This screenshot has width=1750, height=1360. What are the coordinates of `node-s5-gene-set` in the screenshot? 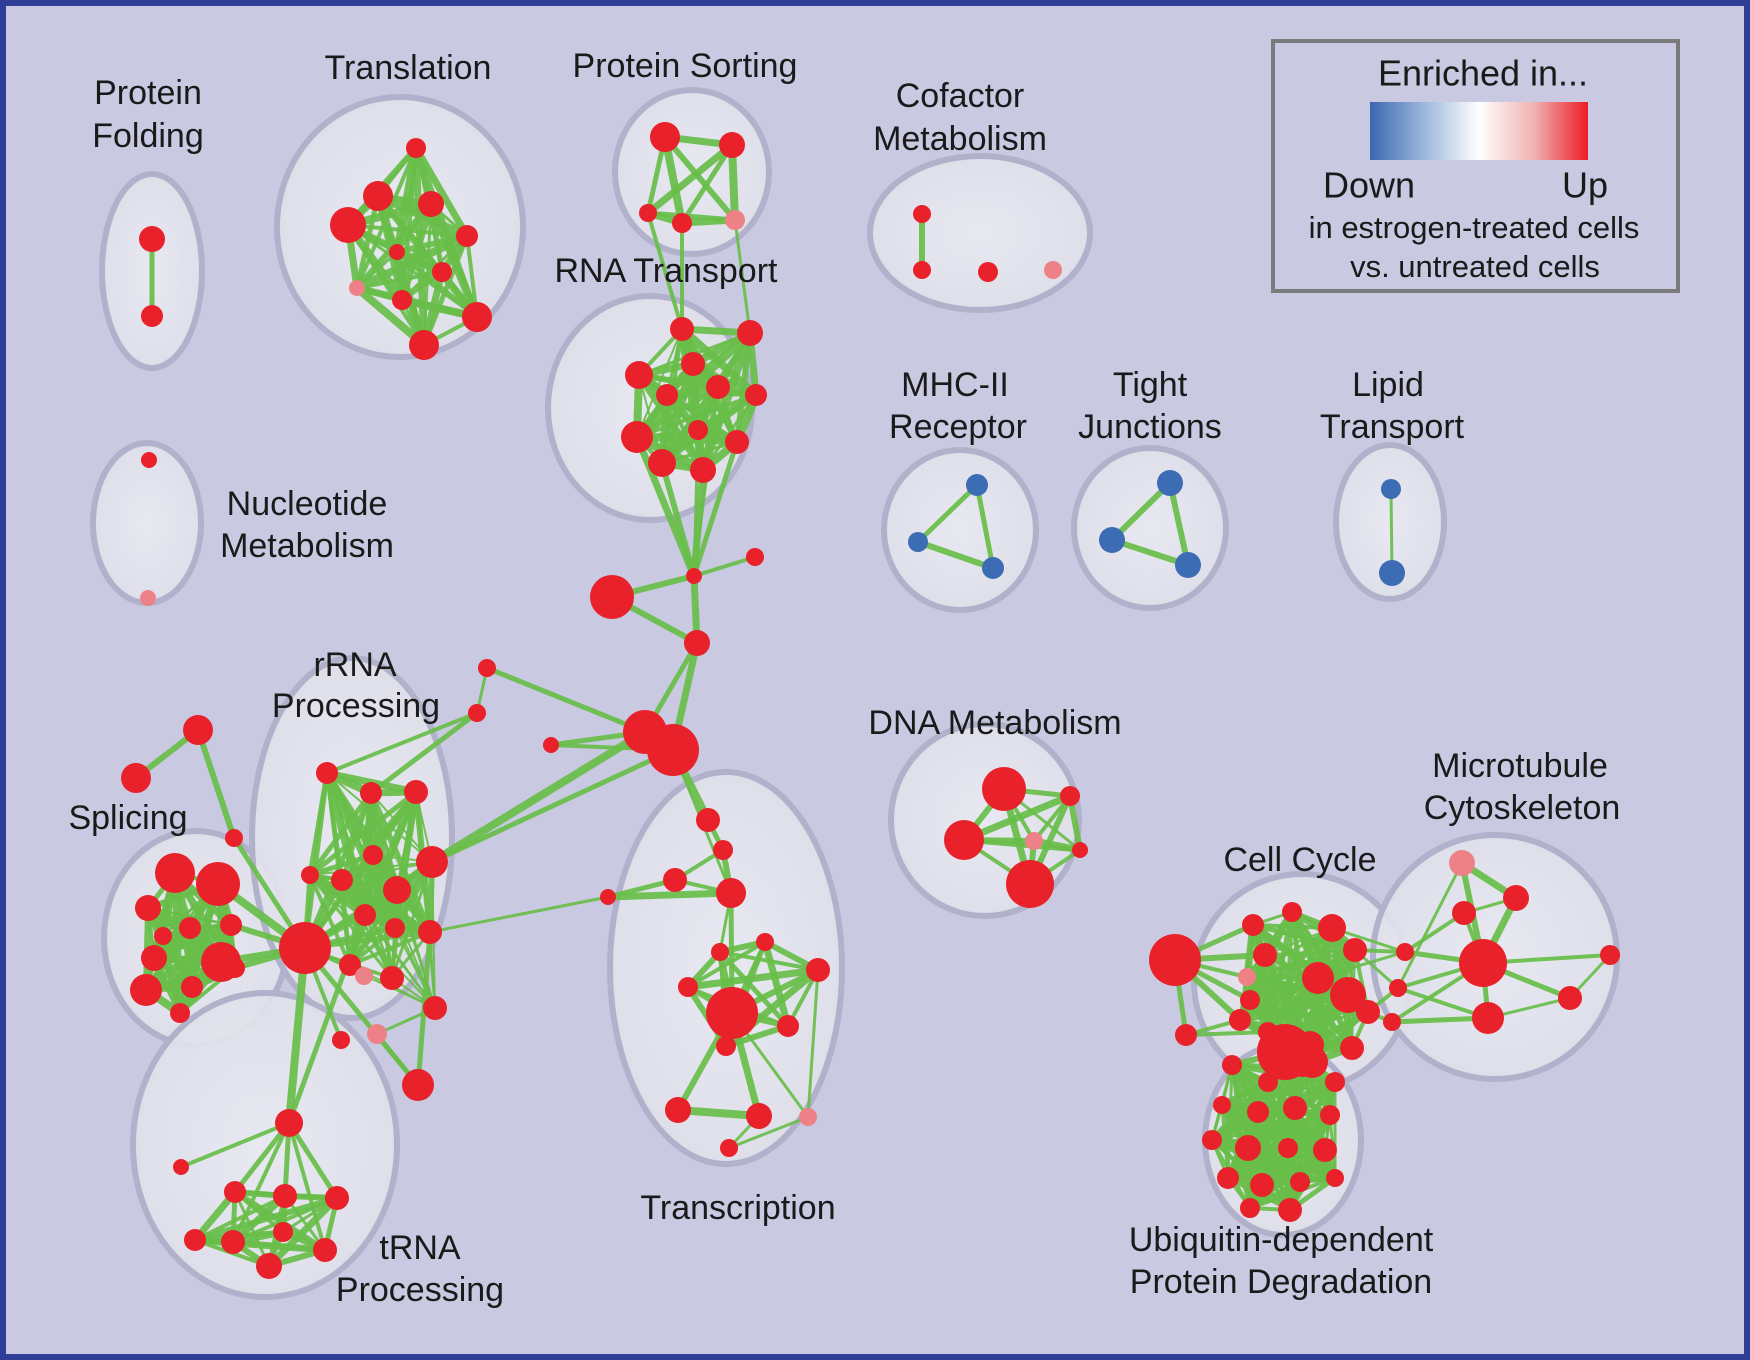 It's located at (735, 220).